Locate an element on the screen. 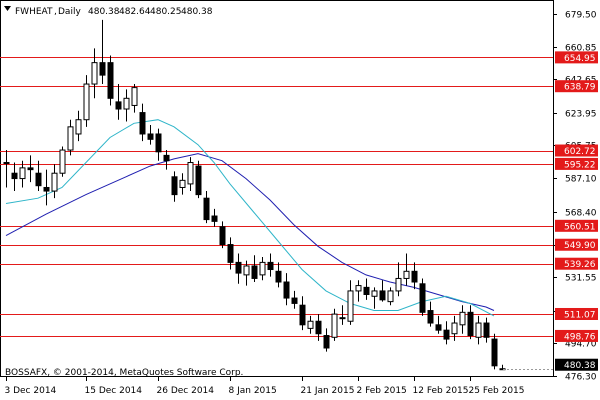 This screenshot has height=400, width=600. x-tick-label-6: 12 Feb 2015 is located at coordinates (441, 391).